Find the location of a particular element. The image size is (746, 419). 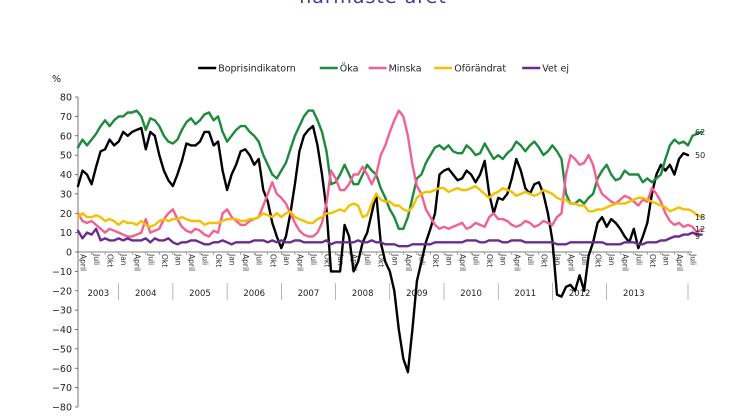

series-line-vet-ej is located at coordinates (389, 237).